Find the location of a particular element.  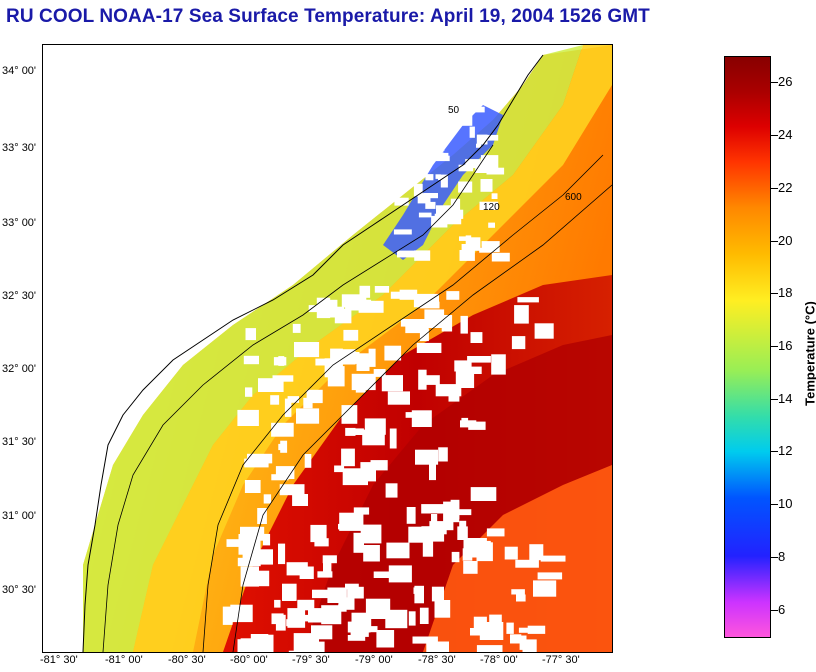

contour-label-120: 120 is located at coordinates (491, 207).